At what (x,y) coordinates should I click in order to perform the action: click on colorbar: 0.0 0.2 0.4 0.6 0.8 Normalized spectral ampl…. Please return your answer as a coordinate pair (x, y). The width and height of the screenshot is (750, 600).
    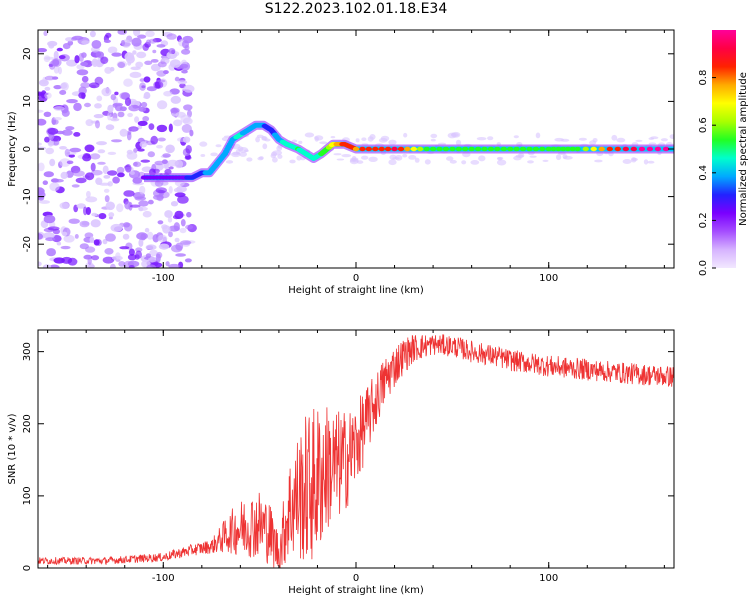
    Looking at the image, I should click on (723, 153).